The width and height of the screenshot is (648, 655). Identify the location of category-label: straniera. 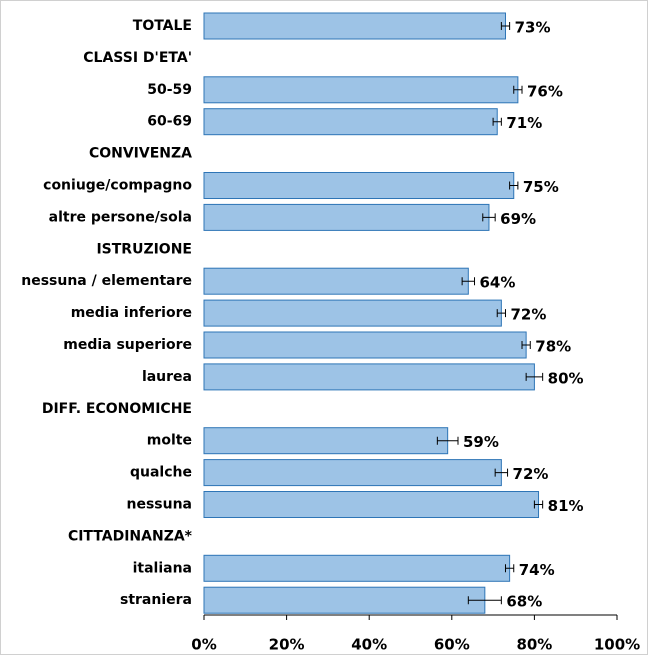
(156, 600).